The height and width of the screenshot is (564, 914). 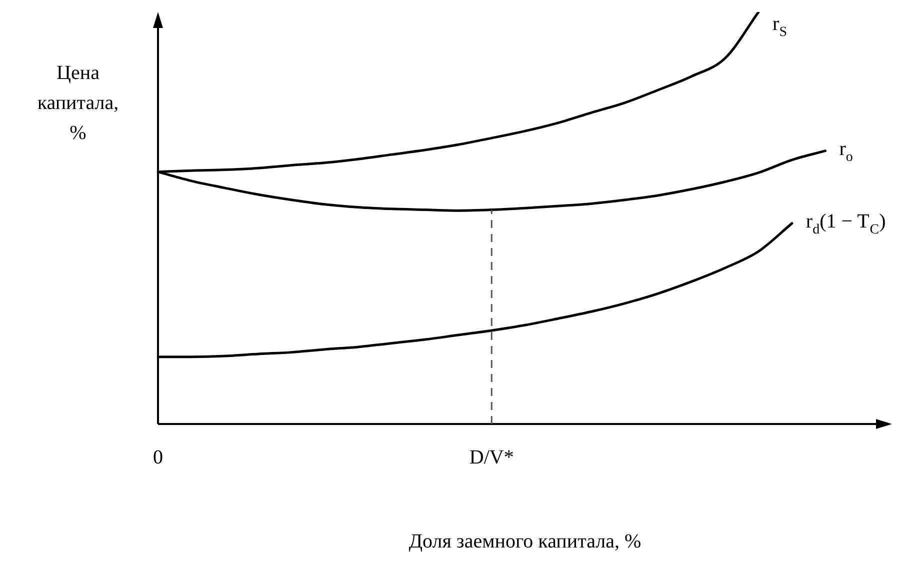 I want to click on x-tick-label: 0, so click(x=158, y=457).